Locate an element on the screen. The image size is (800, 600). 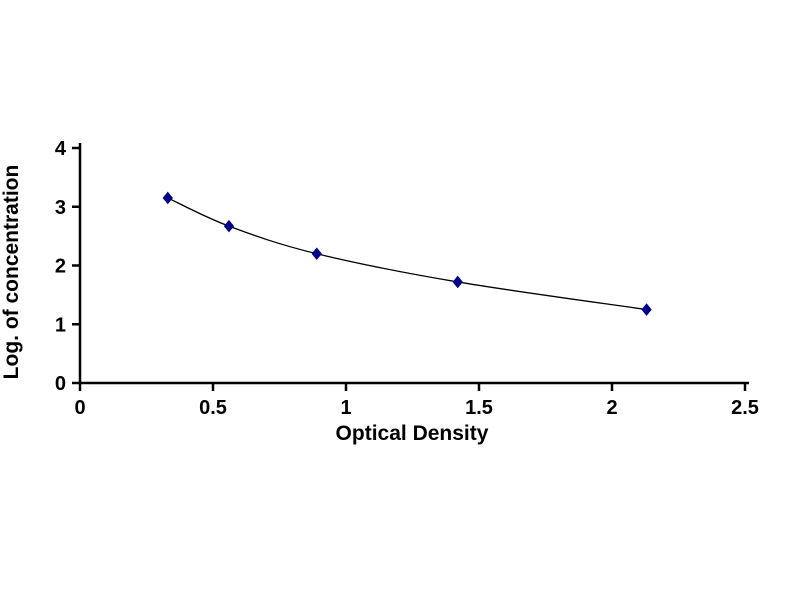
x-tick-label: 0 is located at coordinates (79, 408).